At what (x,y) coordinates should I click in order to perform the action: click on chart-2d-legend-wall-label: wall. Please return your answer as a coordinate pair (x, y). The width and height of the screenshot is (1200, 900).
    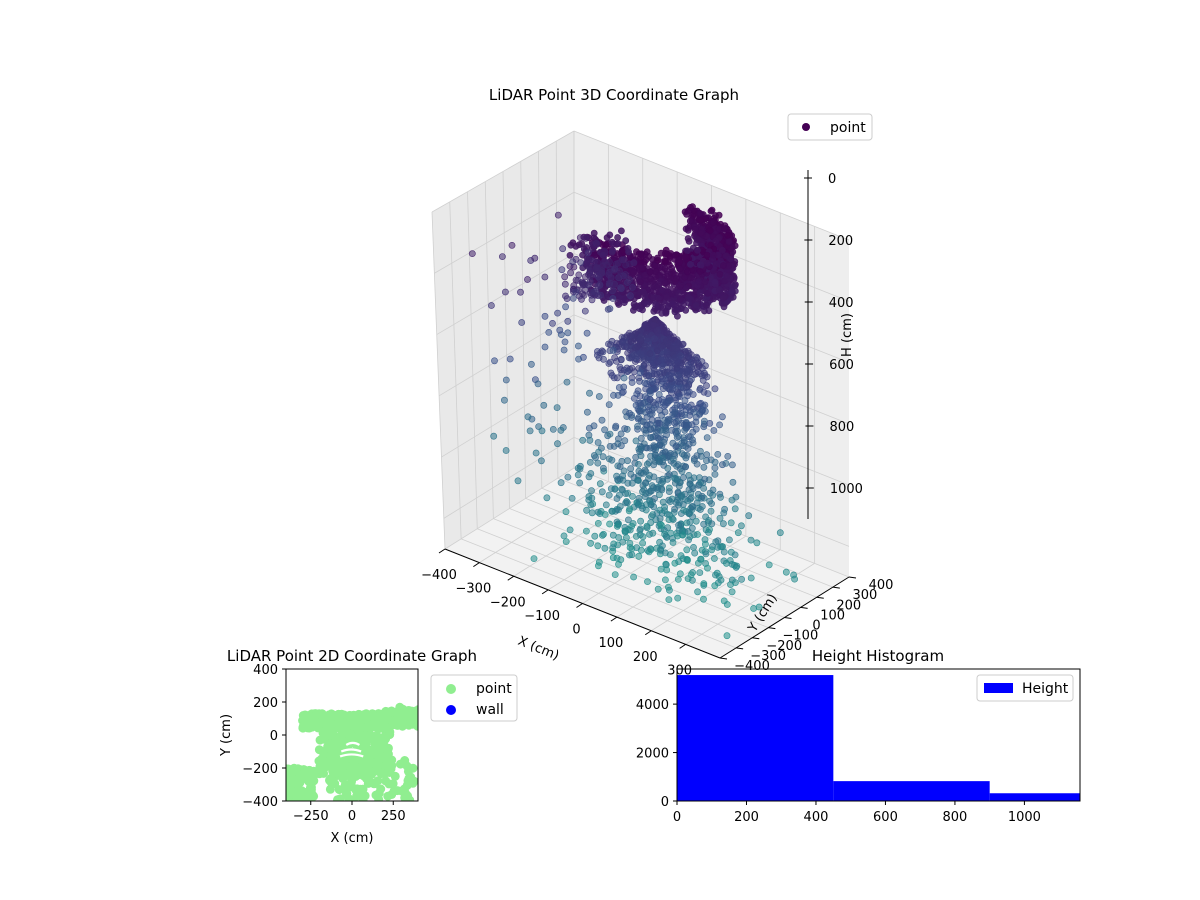
    Looking at the image, I should click on (490, 710).